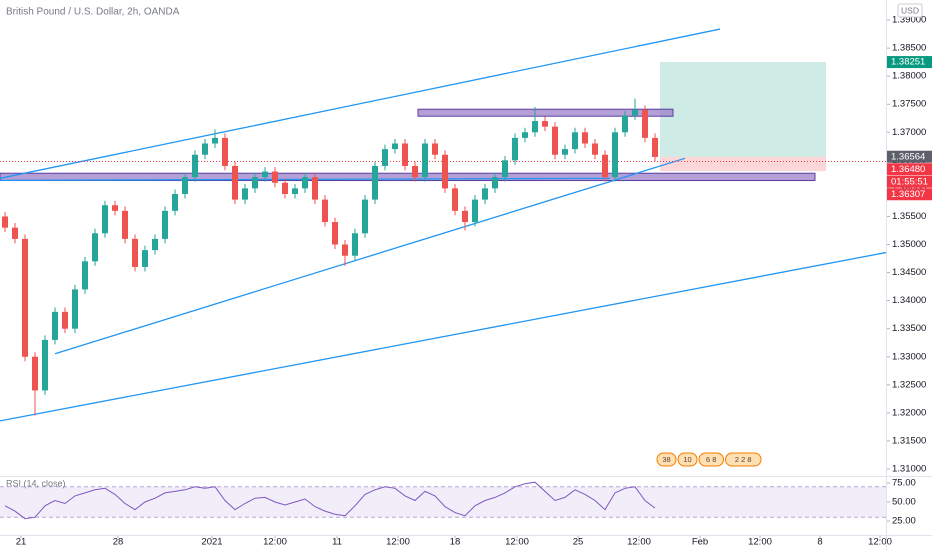 Image resolution: width=932 pixels, height=550 pixels. Describe the element at coordinates (700, 542) in the screenshot. I see `x-tick-label: Feb` at that location.